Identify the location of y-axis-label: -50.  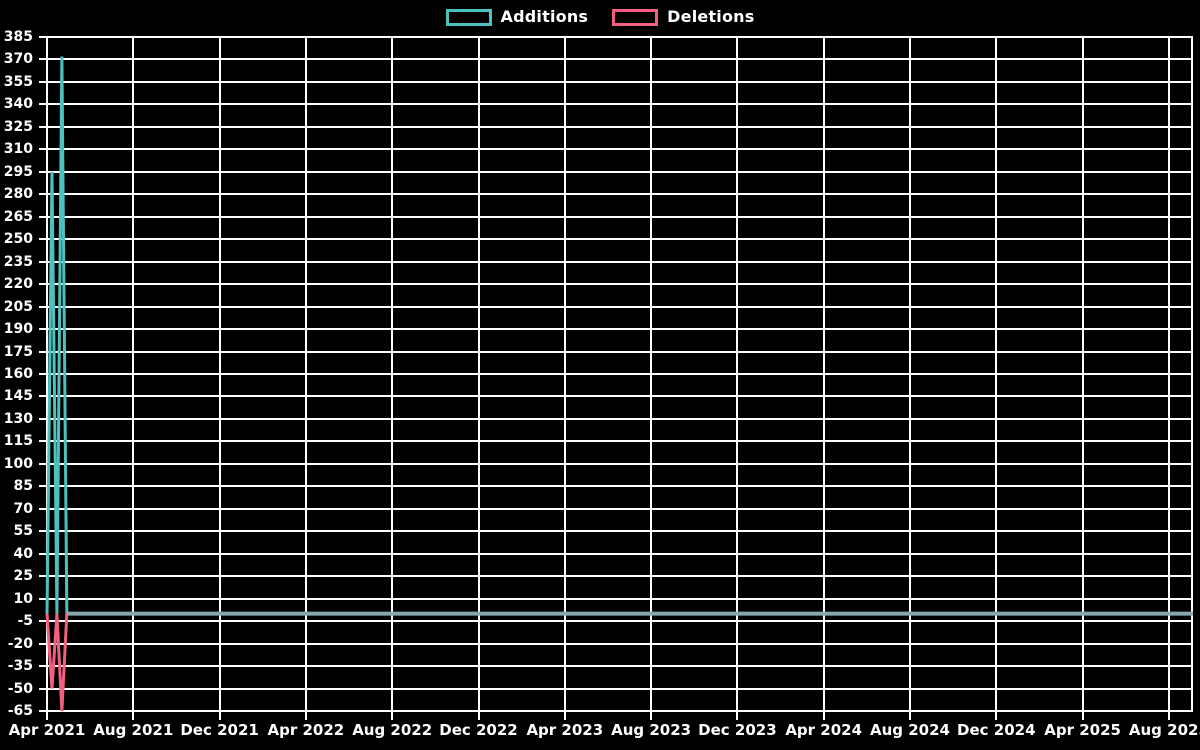
(20, 688).